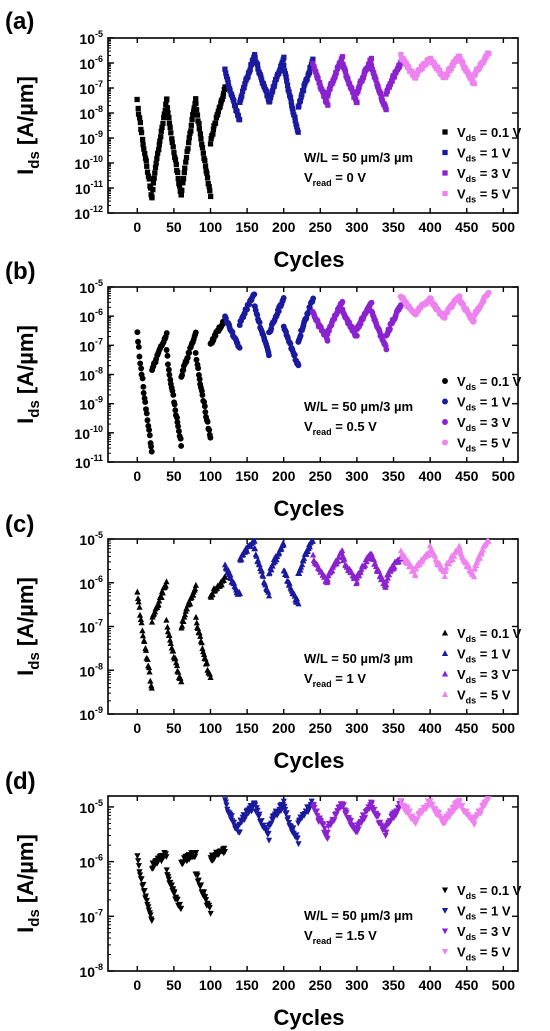 Image resolution: width=550 pixels, height=1031 pixels. Describe the element at coordinates (445, 173) in the screenshot. I see `legend-marker` at that location.